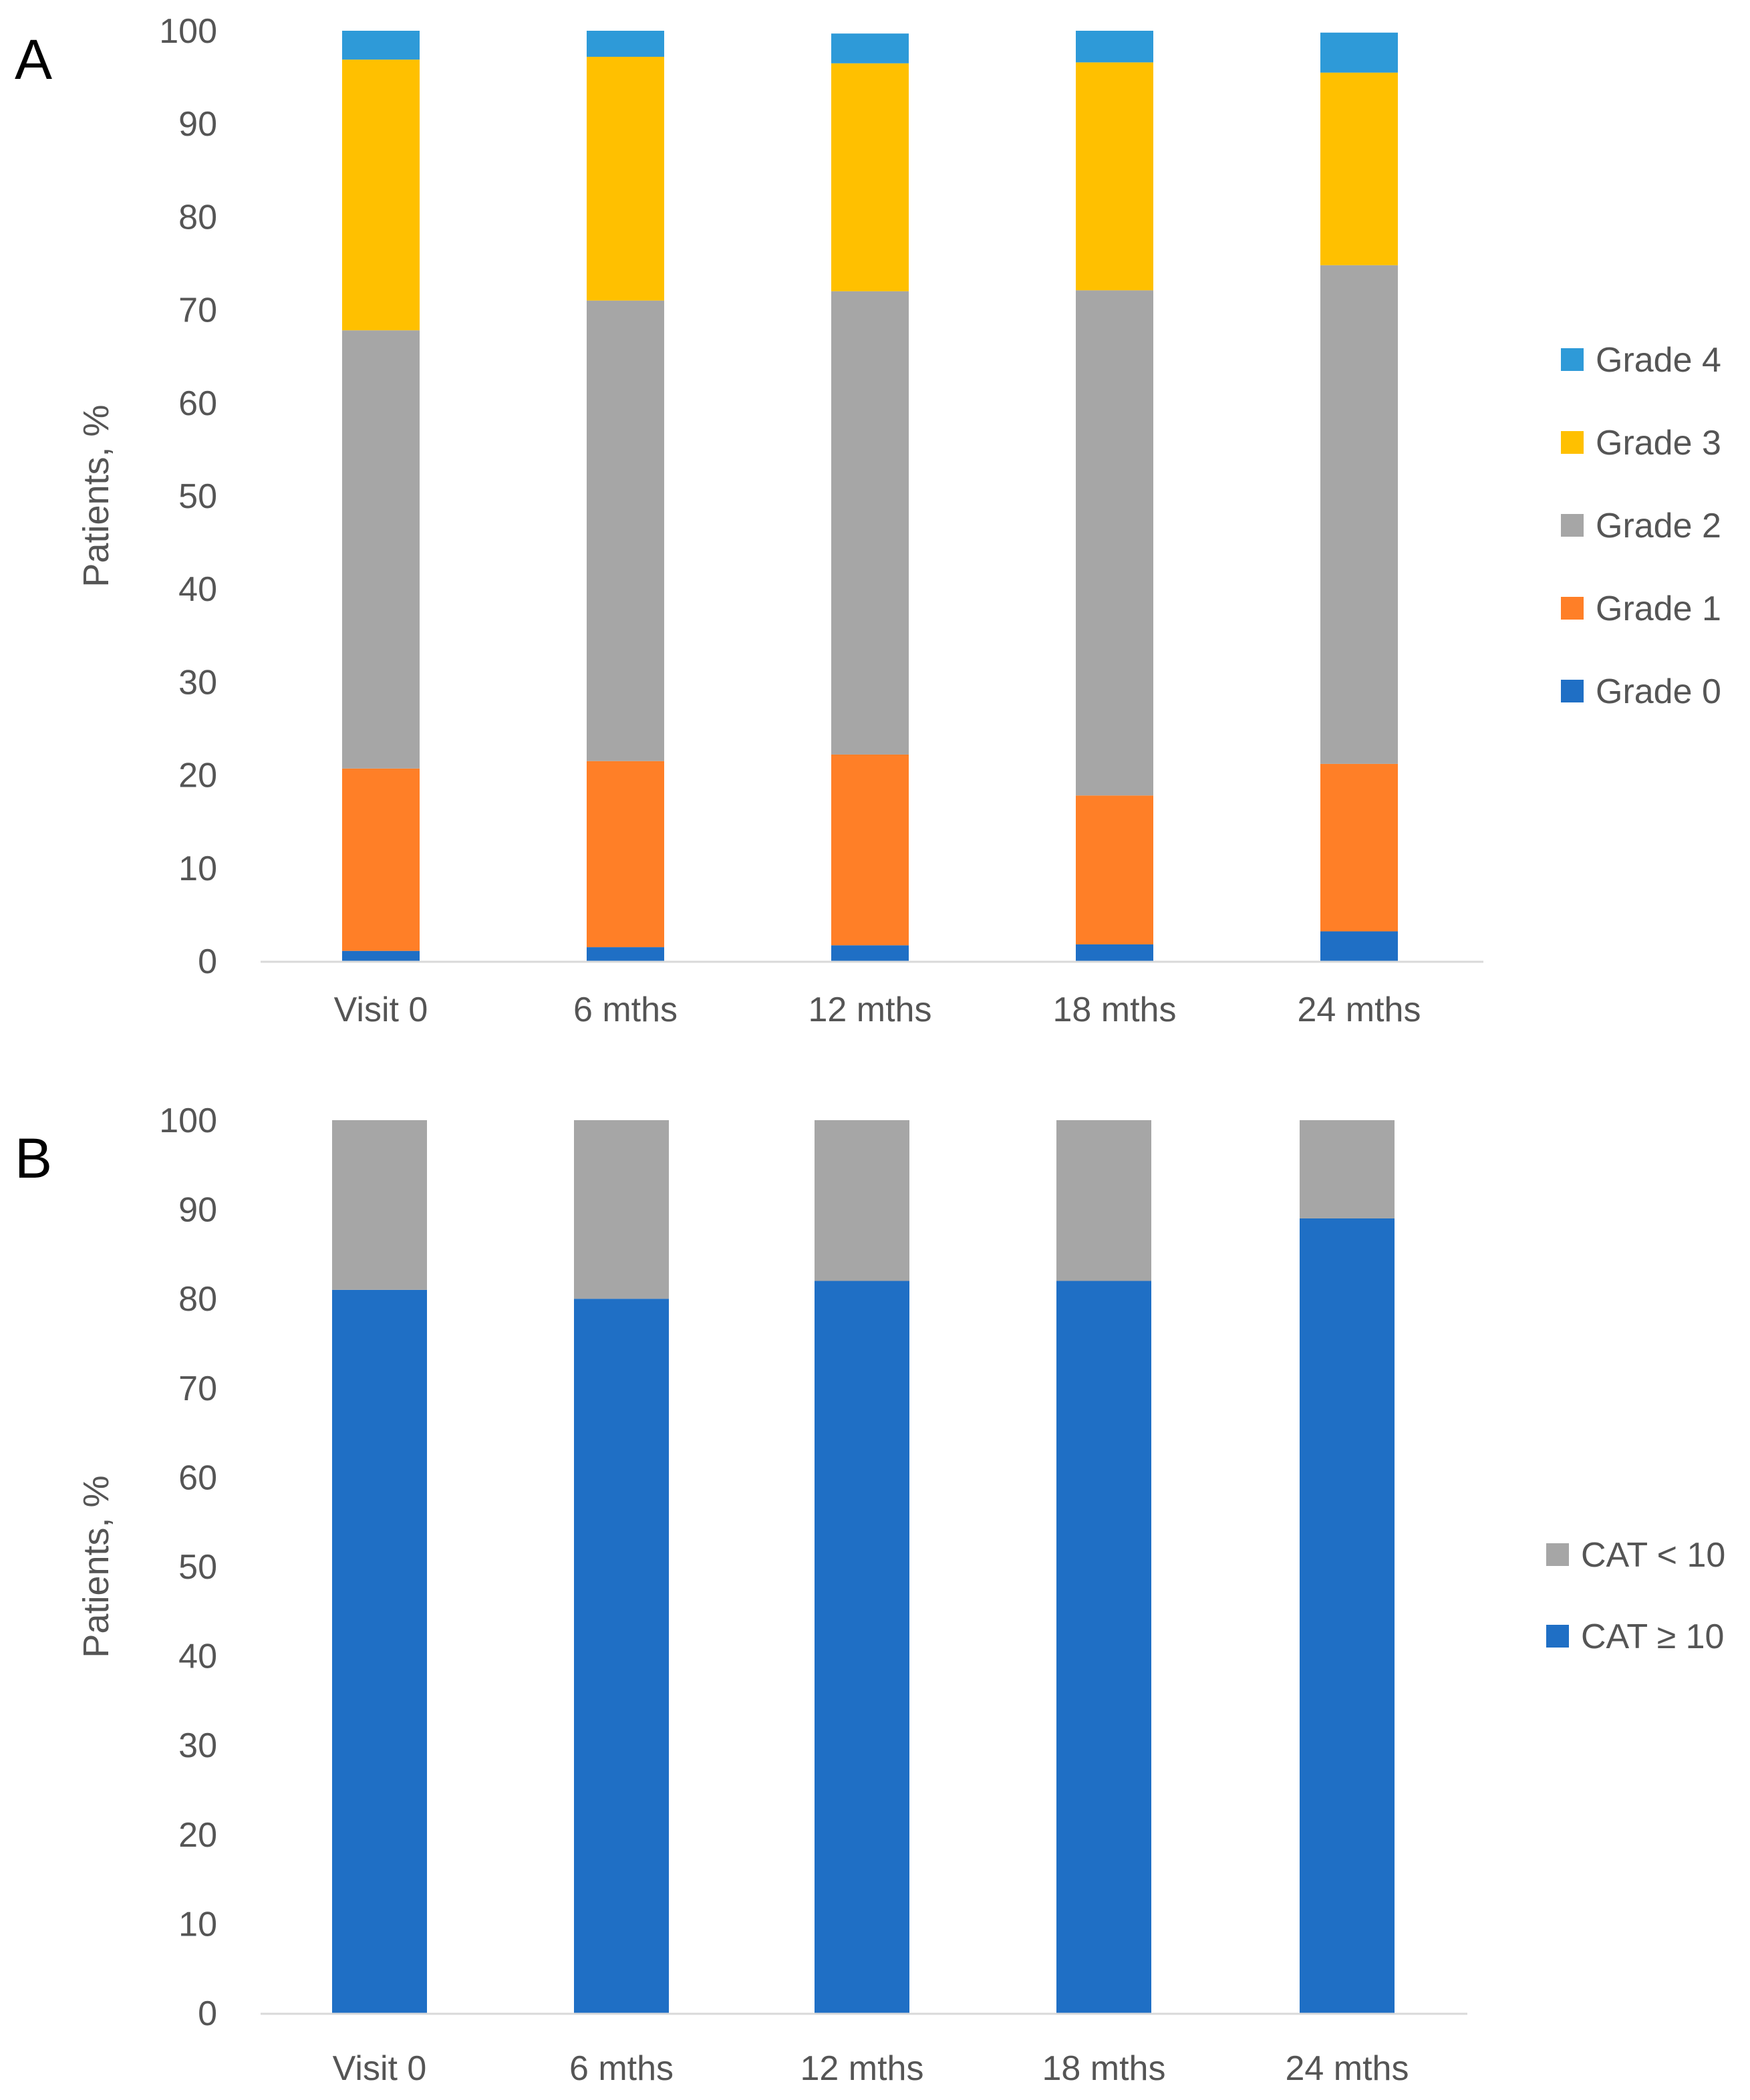 The width and height of the screenshot is (1750, 2100). Describe the element at coordinates (622, 1656) in the screenshot. I see `panel-b-bar-cat-ge-10-6-mths` at that location.